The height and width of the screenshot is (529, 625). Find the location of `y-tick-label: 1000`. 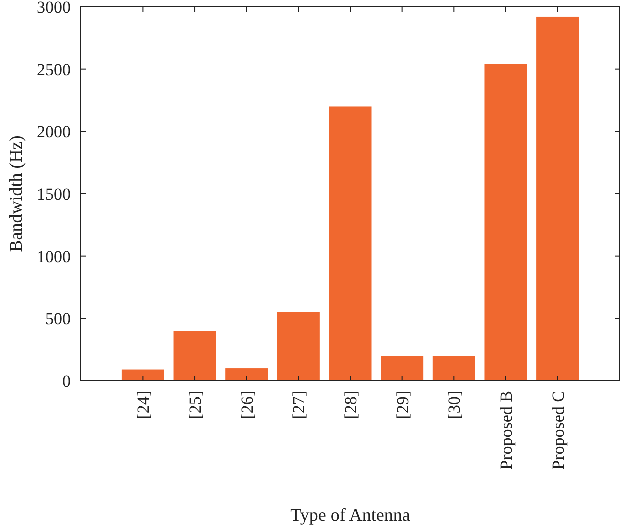

y-tick-label: 1000 is located at coordinates (54, 256).